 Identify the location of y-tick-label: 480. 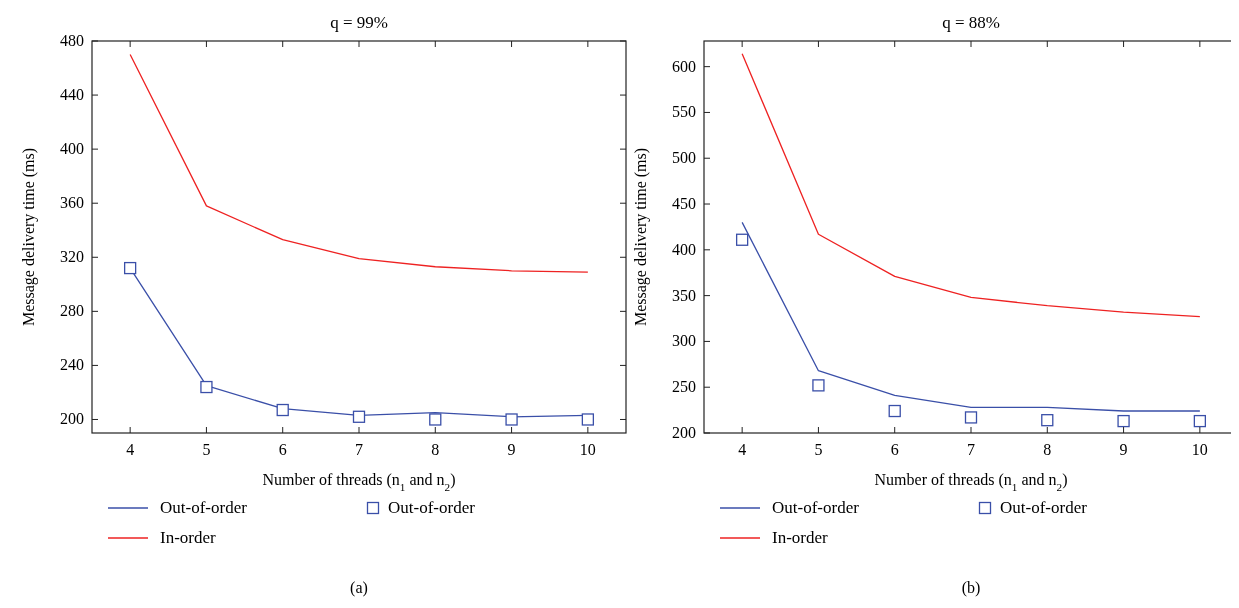
(72, 40).